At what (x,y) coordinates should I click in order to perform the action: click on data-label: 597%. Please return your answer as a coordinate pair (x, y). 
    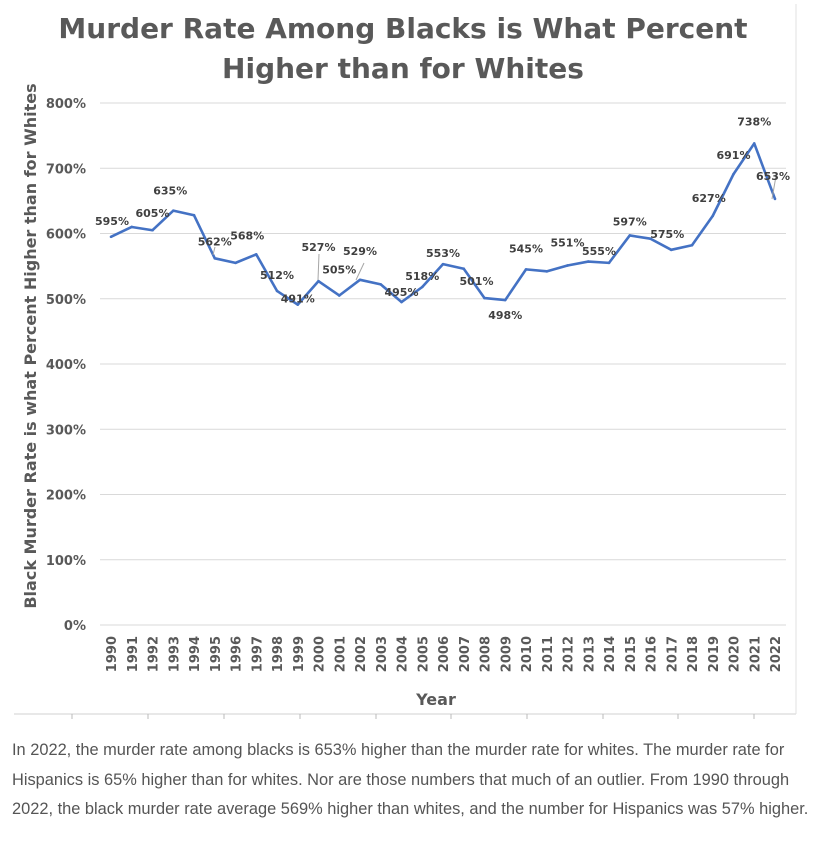
    Looking at the image, I should click on (630, 221).